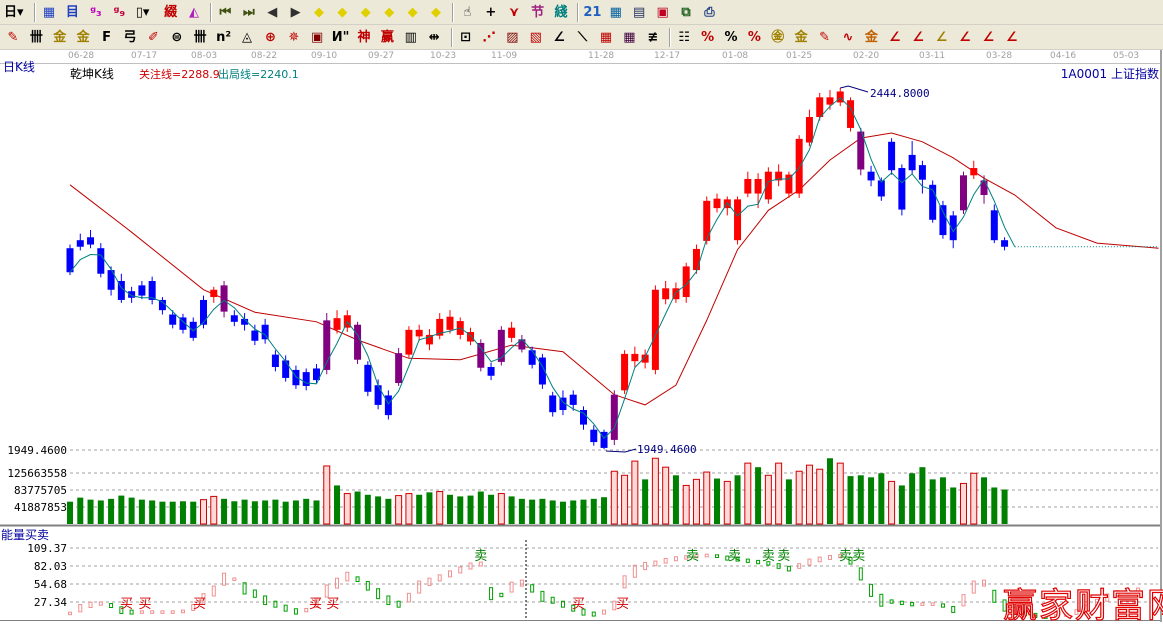  I want to click on calculator-icon: ▦, so click(615, 12).